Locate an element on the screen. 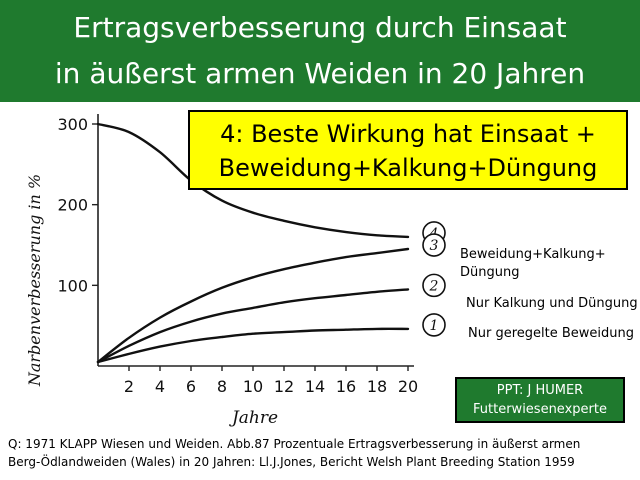  x-tick-label: 12 is located at coordinates (284, 386).